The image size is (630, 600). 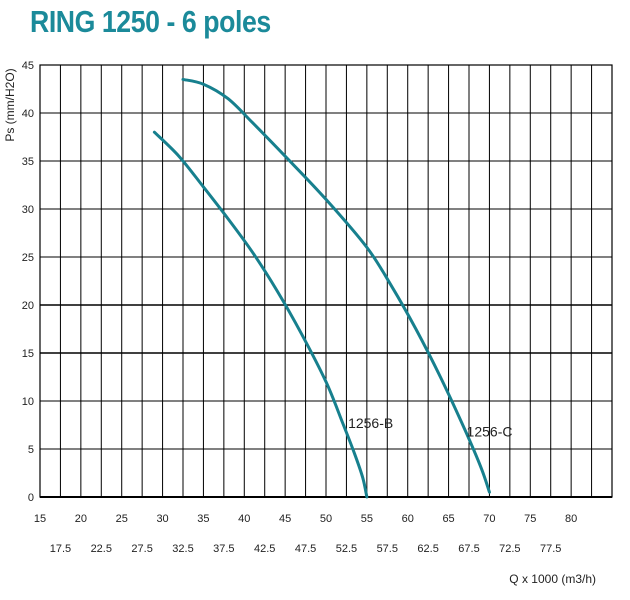 I want to click on x-tick-label: 70, so click(x=489, y=519).